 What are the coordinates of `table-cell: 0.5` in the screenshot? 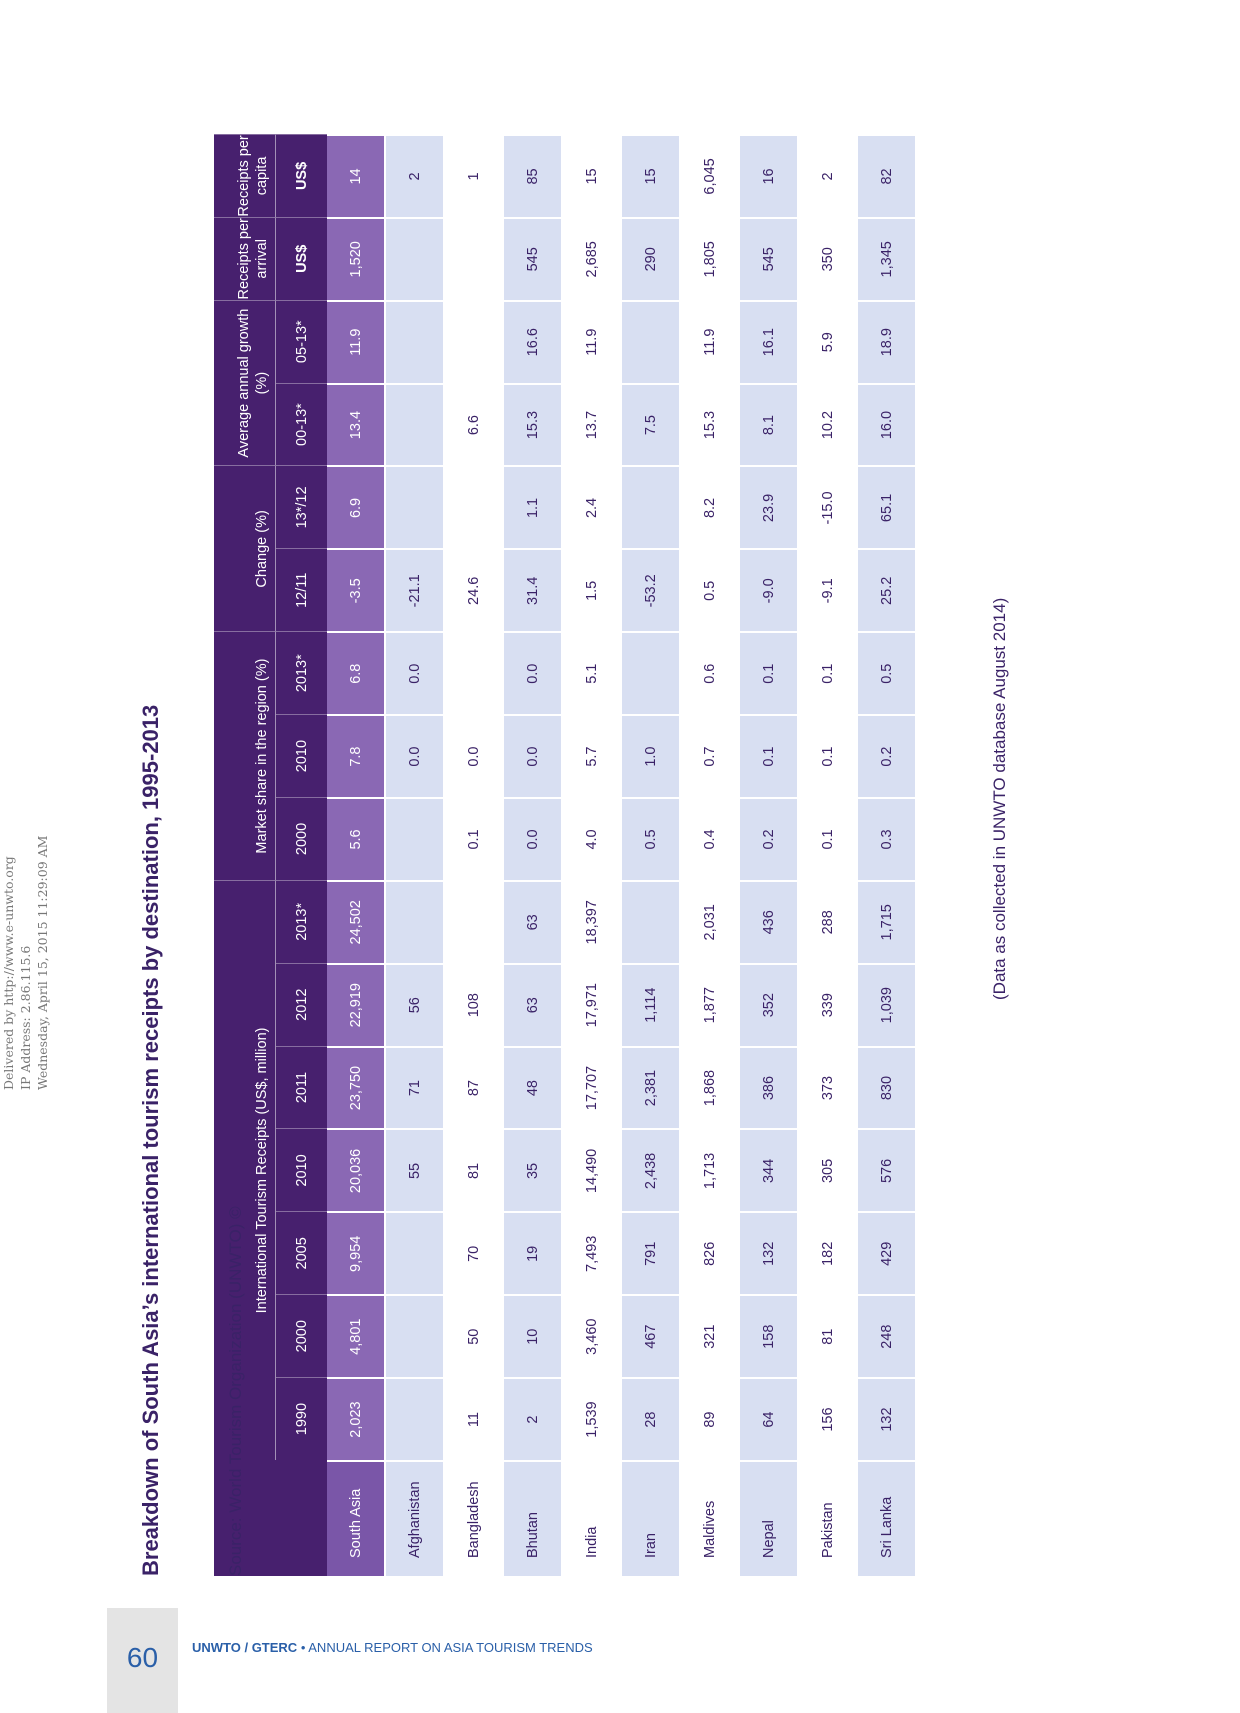 It's located at (887, 673).